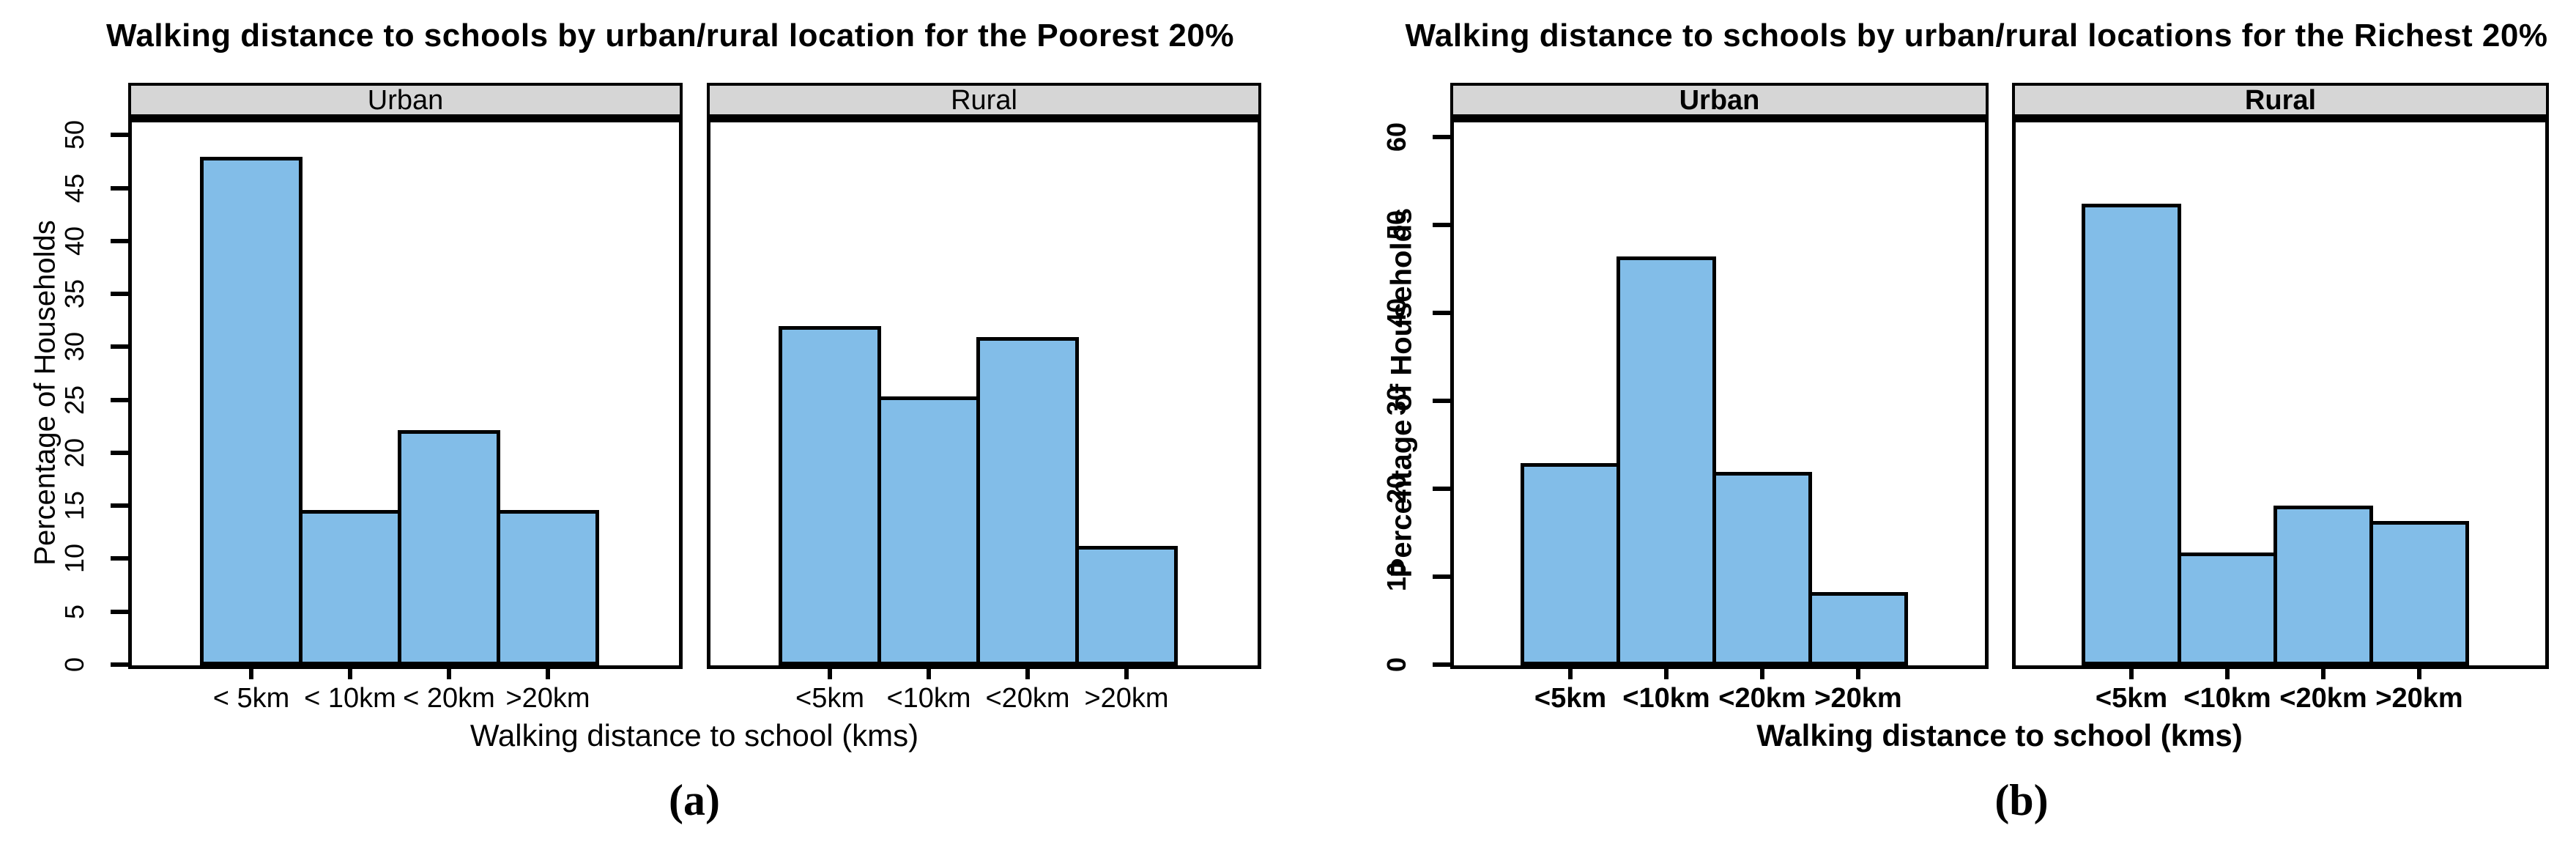 The height and width of the screenshot is (861, 2576). What do you see at coordinates (1396, 401) in the screenshot?
I see `y-tick-label: 30` at bounding box center [1396, 401].